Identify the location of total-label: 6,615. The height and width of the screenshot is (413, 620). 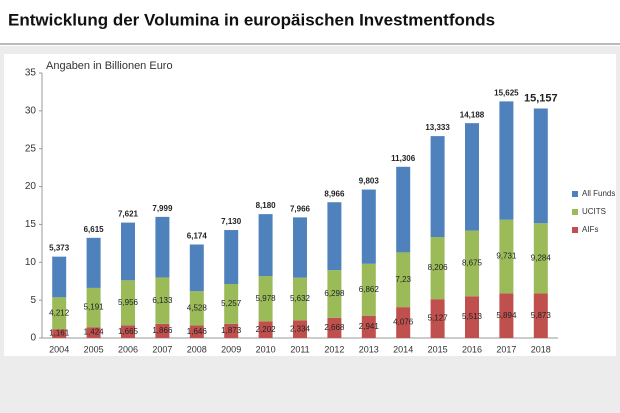
(94, 229).